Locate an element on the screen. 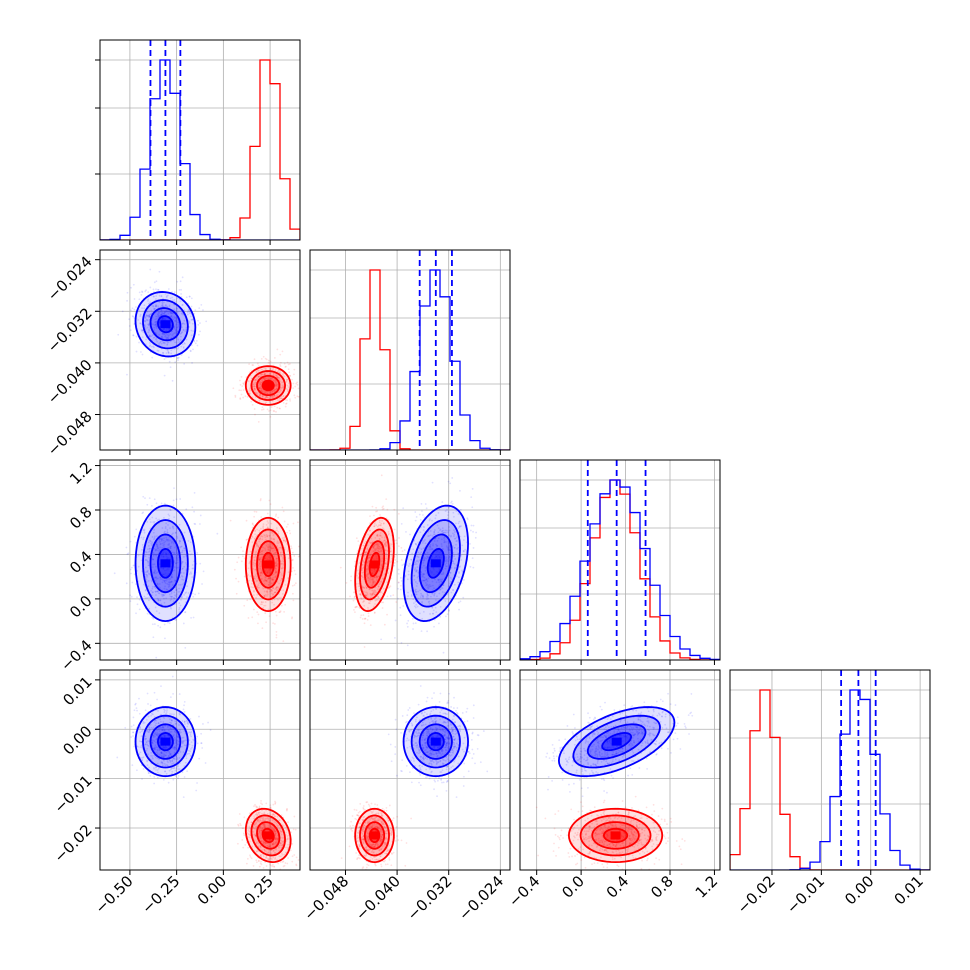 The image size is (970, 970). histogram-line is located at coordinates (620, 569).